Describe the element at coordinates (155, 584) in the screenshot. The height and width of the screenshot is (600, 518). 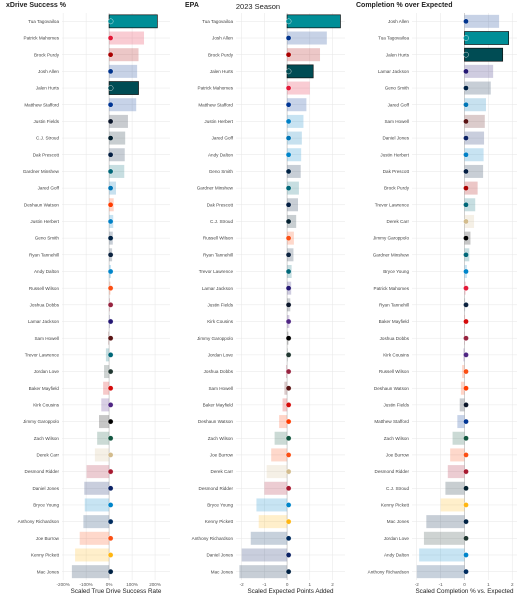
I see `x-tick-label: 200%` at that location.